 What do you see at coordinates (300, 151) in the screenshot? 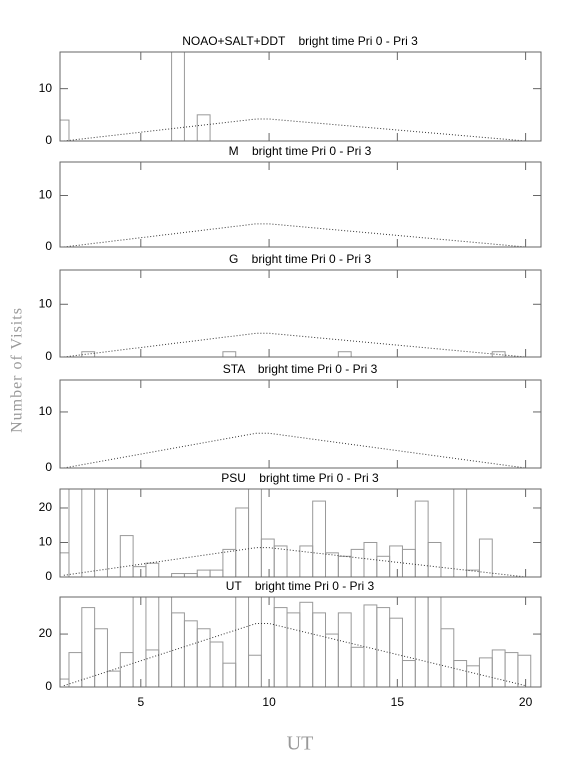
I see `panel-title: M bright time Pri 0 - Pri 3` at bounding box center [300, 151].